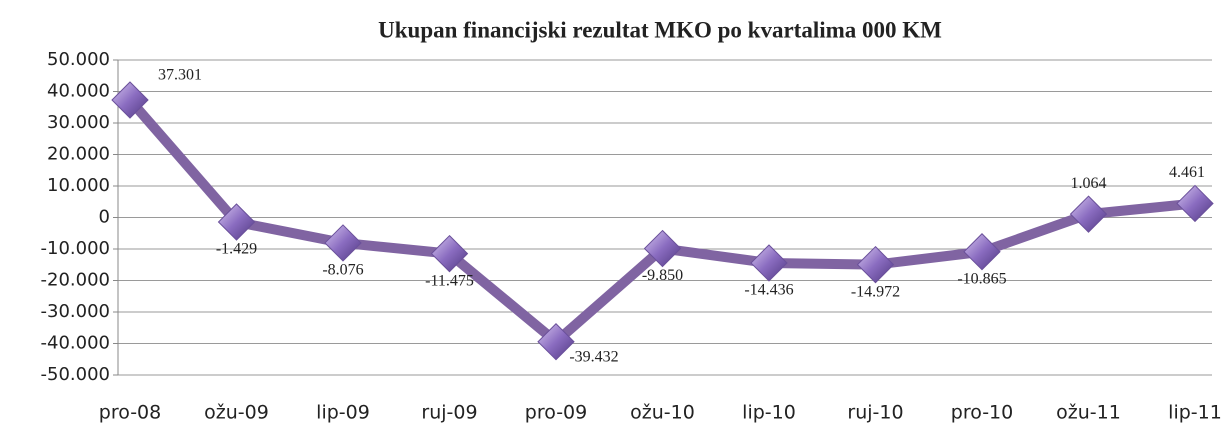  What do you see at coordinates (662, 275) in the screenshot?
I see `data-label: -9.850` at bounding box center [662, 275].